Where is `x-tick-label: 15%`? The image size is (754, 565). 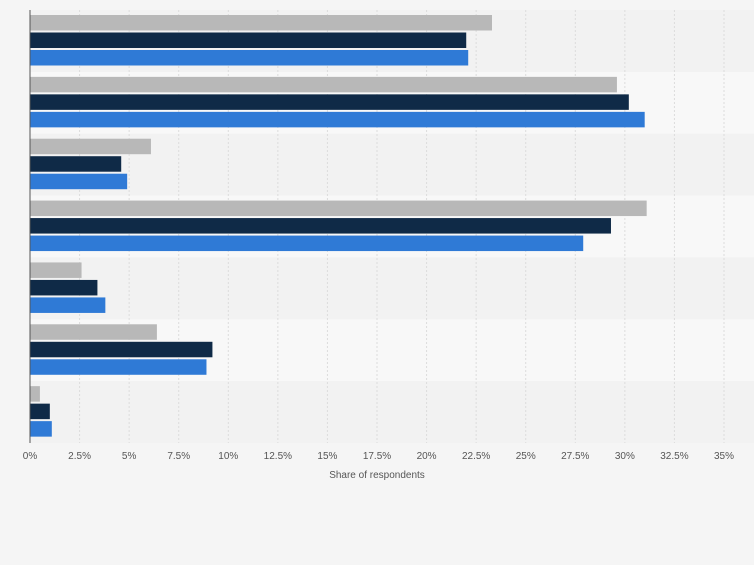
x-tick-label: 15% is located at coordinates (327, 456).